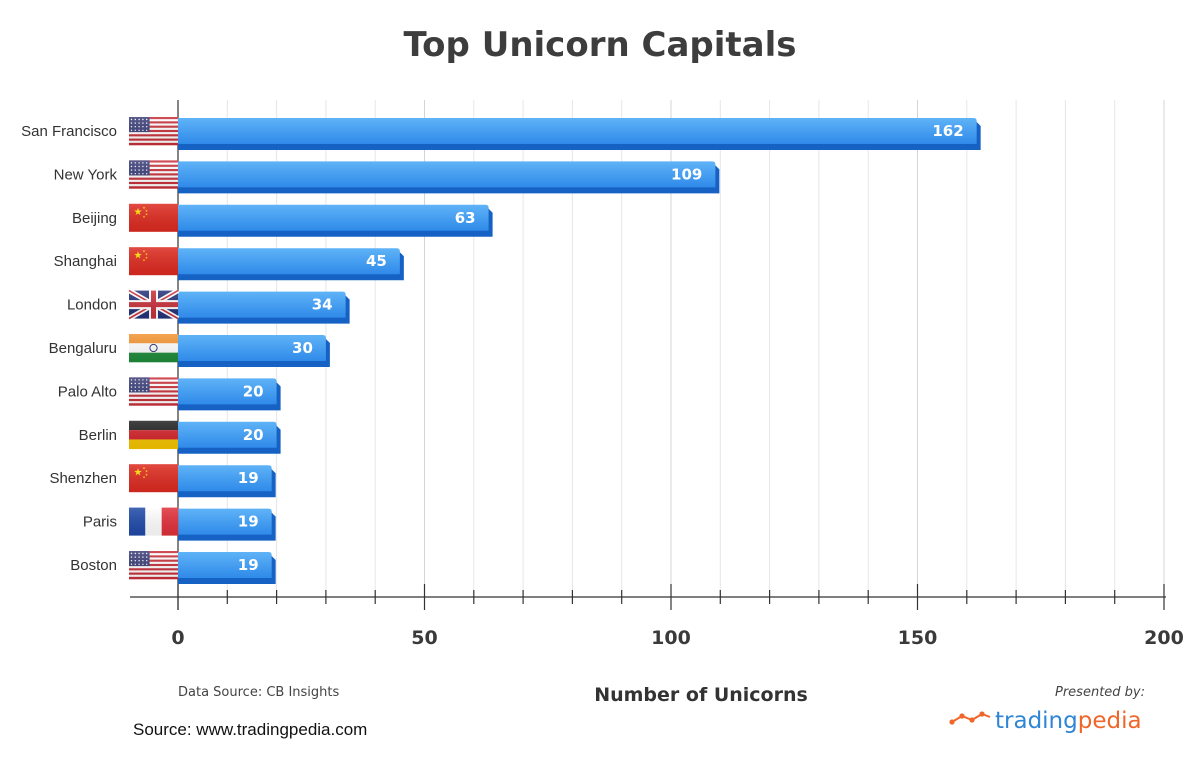 The image size is (1200, 762). What do you see at coordinates (259, 692) in the screenshot?
I see `data-source-note: Data Source: CB Insights` at bounding box center [259, 692].